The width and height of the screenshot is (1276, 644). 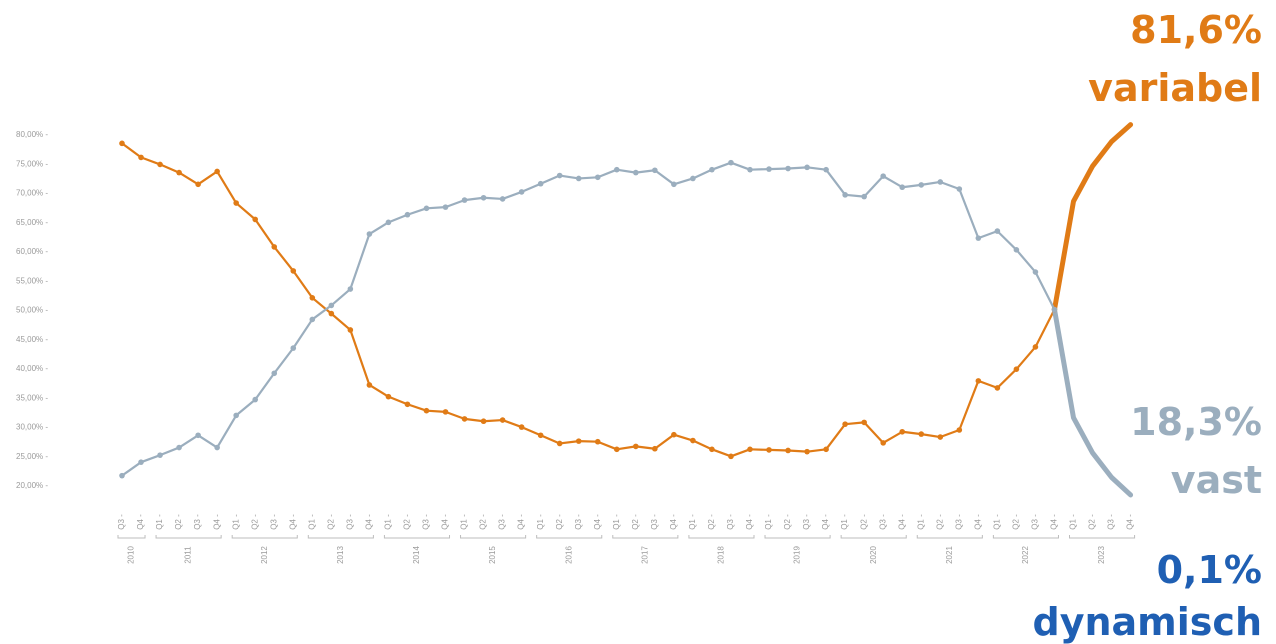 I want to click on y-tick-label: 25,00% -, so click(x=32, y=456).